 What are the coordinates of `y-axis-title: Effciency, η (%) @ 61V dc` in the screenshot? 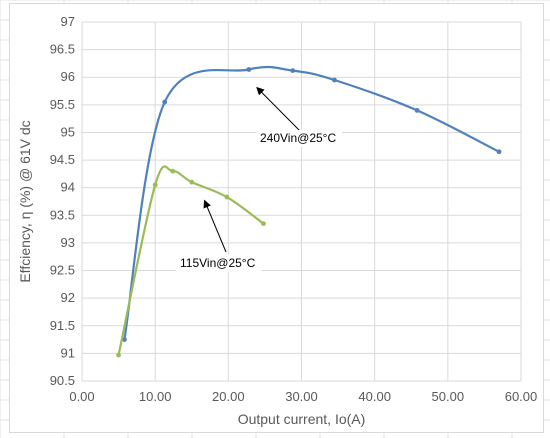 It's located at (25, 201).